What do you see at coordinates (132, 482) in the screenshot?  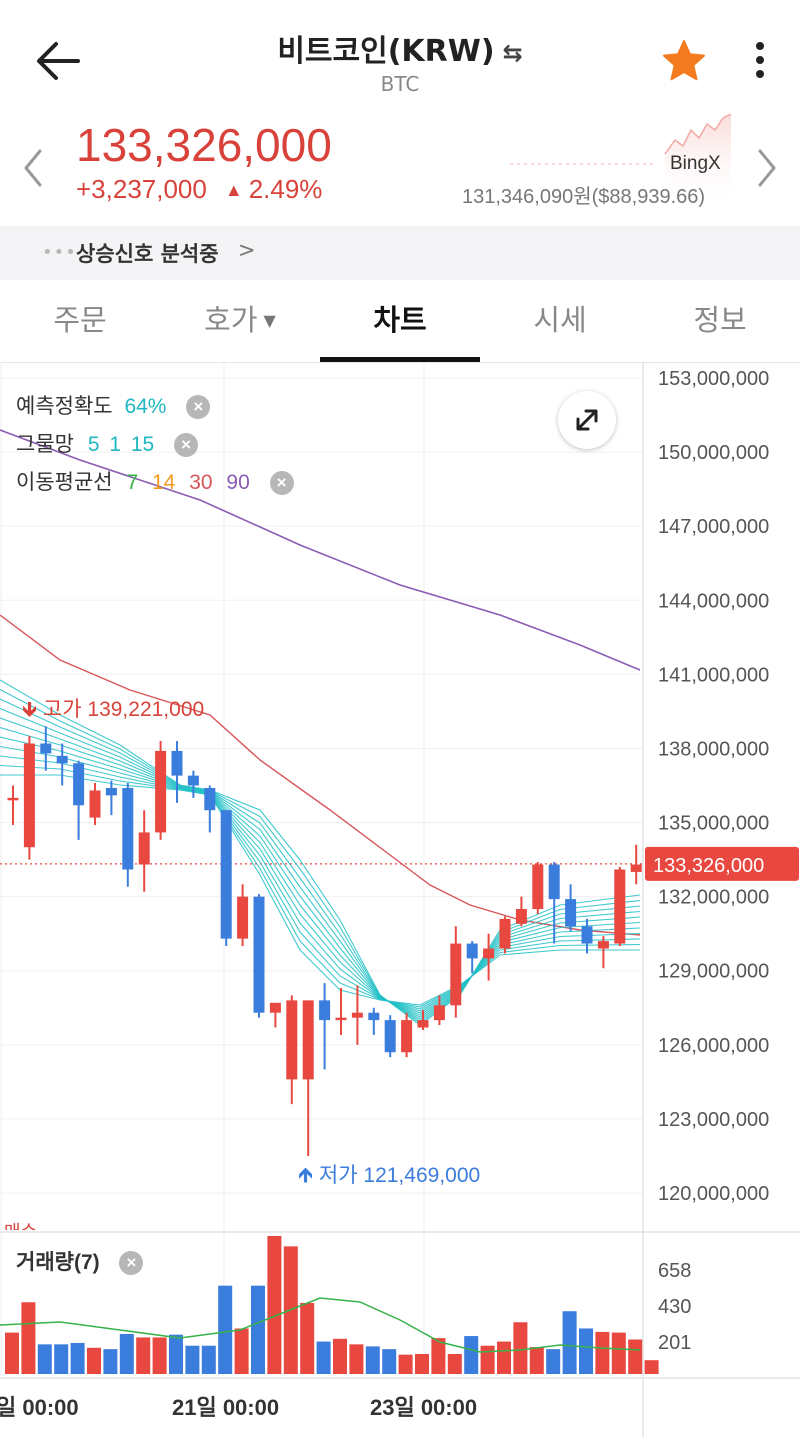 I see `ma7-value: 7` at bounding box center [132, 482].